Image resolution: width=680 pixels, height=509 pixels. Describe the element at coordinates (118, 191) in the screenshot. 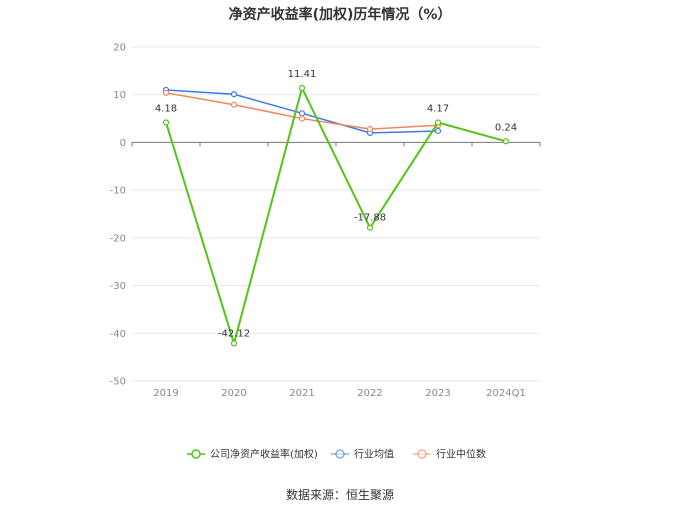

I see `y-tick-label: -10` at that location.